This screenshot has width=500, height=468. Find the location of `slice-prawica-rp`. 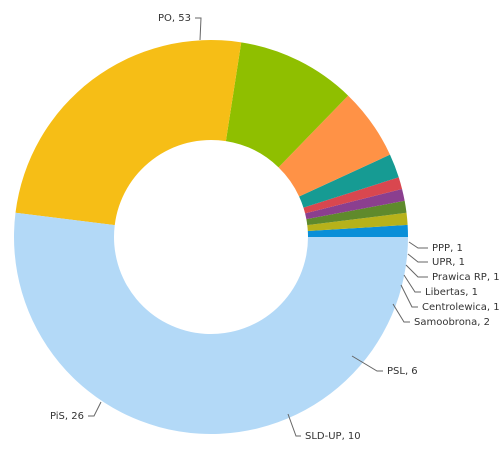

slice-prawica-rp is located at coordinates (356, 213).